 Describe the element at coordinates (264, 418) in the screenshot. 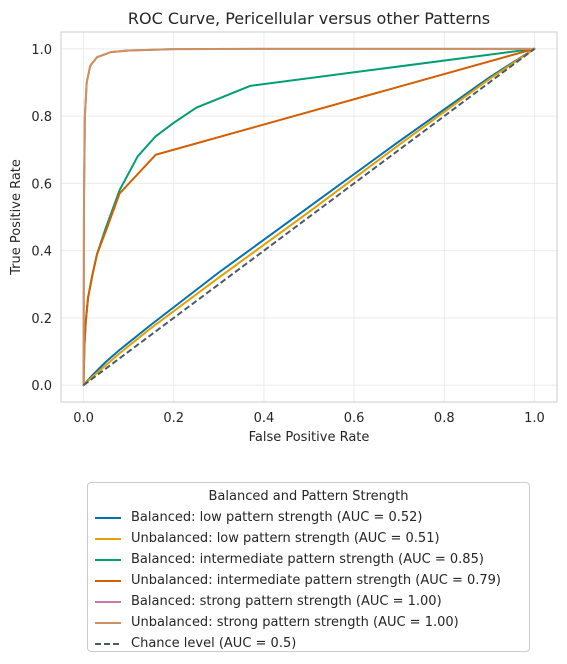

I see `x-tick-label: 0.4` at that location.